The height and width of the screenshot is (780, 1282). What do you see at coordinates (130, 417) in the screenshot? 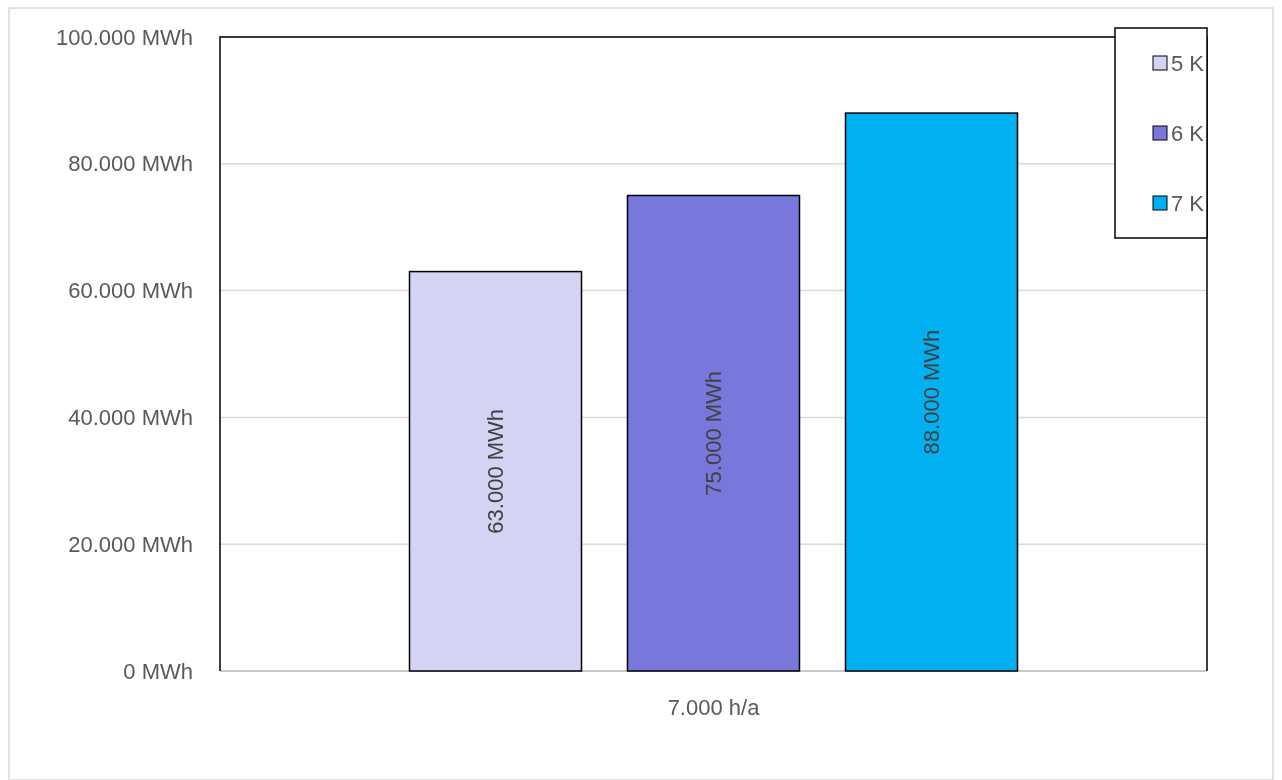
I see `y-tick-label: 40.000 MWh` at bounding box center [130, 417].